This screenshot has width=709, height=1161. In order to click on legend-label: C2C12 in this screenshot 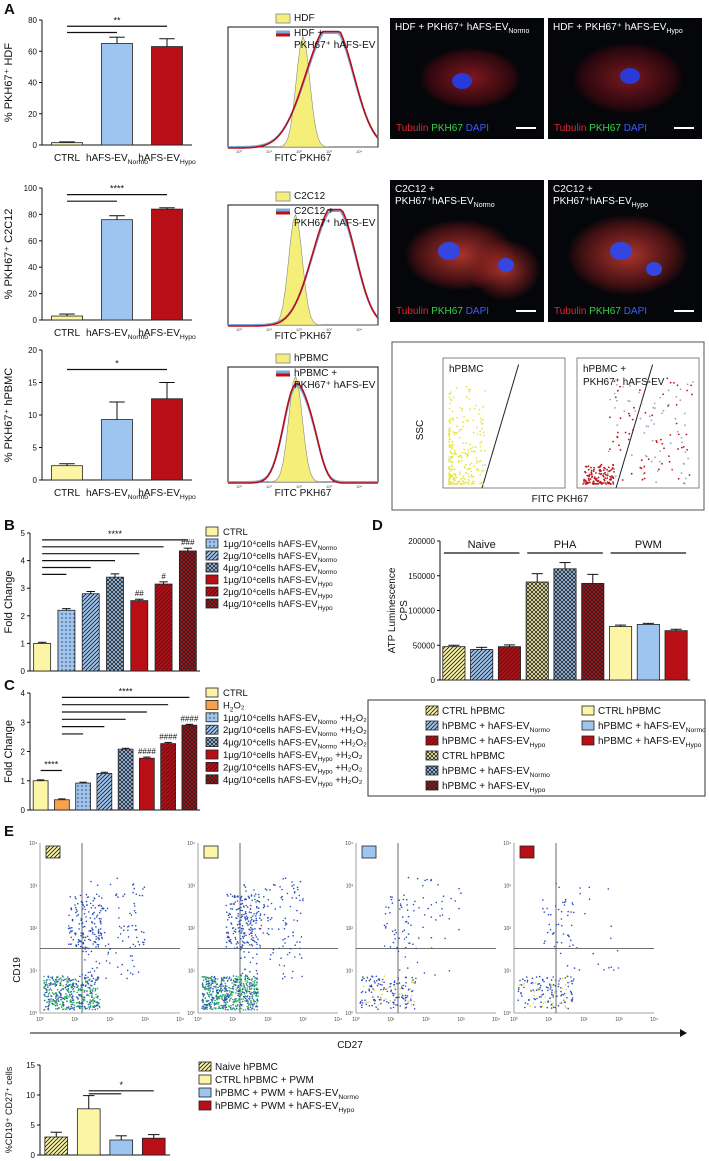, I will do `click(310, 196)`.